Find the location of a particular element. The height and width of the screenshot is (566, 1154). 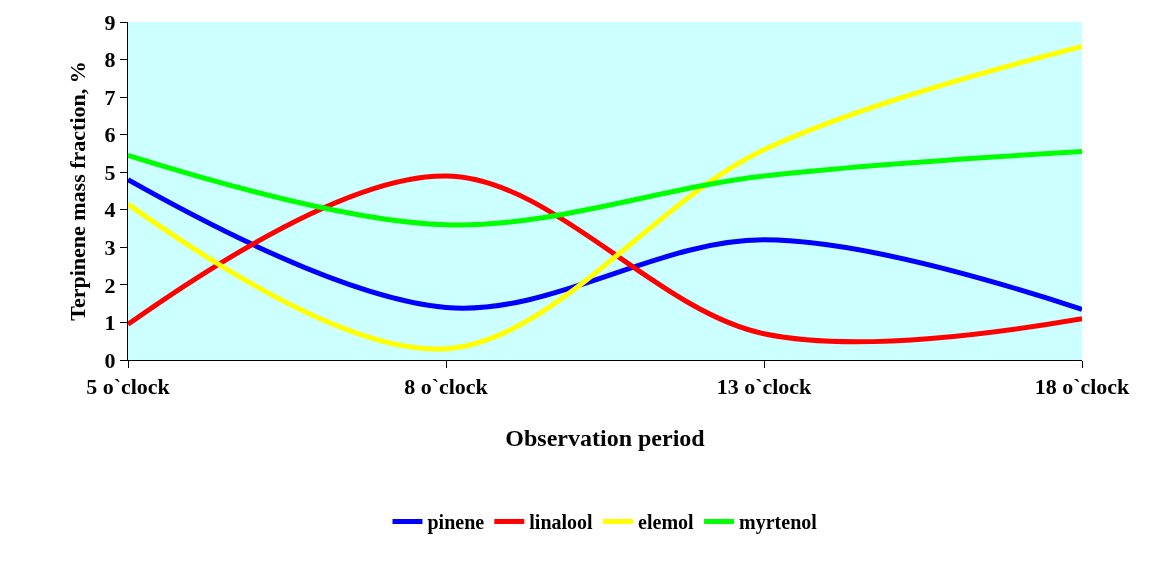

y-tick-label: 6 is located at coordinates (110, 135).